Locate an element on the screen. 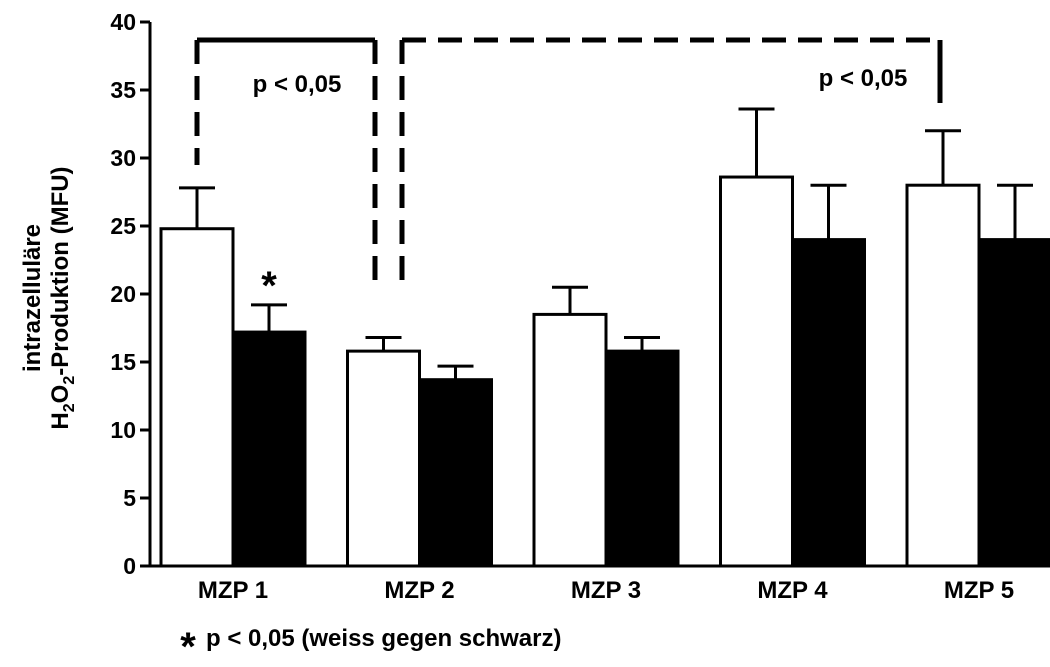 The height and width of the screenshot is (667, 1050). x-tick-label: MZP 1 is located at coordinates (233, 590).